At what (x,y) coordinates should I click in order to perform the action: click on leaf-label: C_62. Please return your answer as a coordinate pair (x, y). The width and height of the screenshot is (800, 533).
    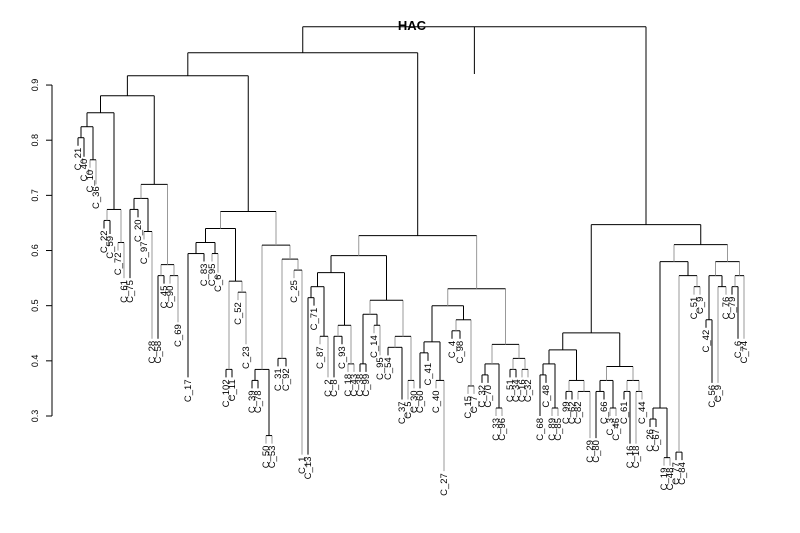
    Looking at the image, I should click on (572, 412).